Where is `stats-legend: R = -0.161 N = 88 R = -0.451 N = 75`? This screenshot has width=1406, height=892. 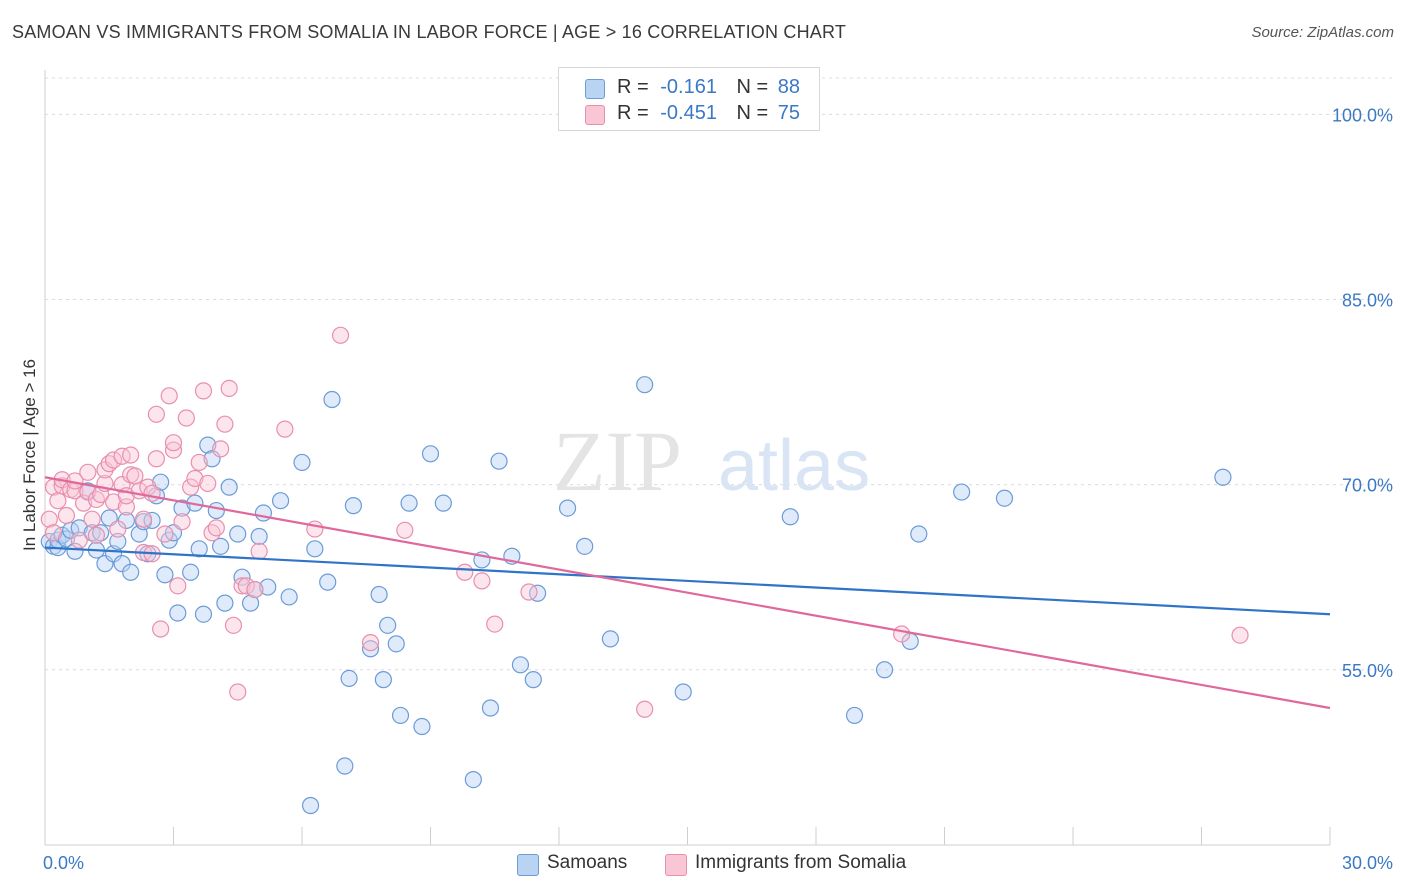 stats-legend: R = -0.161 N = 88 R = -0.451 N = 75 is located at coordinates (689, 99).